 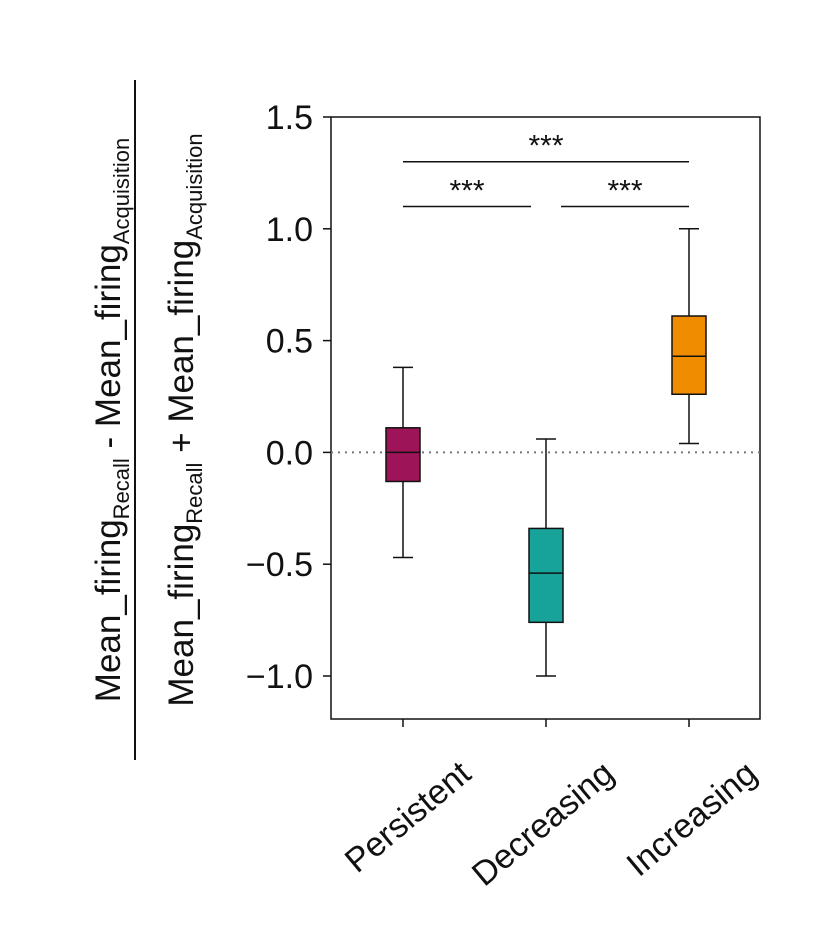 What do you see at coordinates (689, 355) in the screenshot?
I see `box-increasing` at bounding box center [689, 355].